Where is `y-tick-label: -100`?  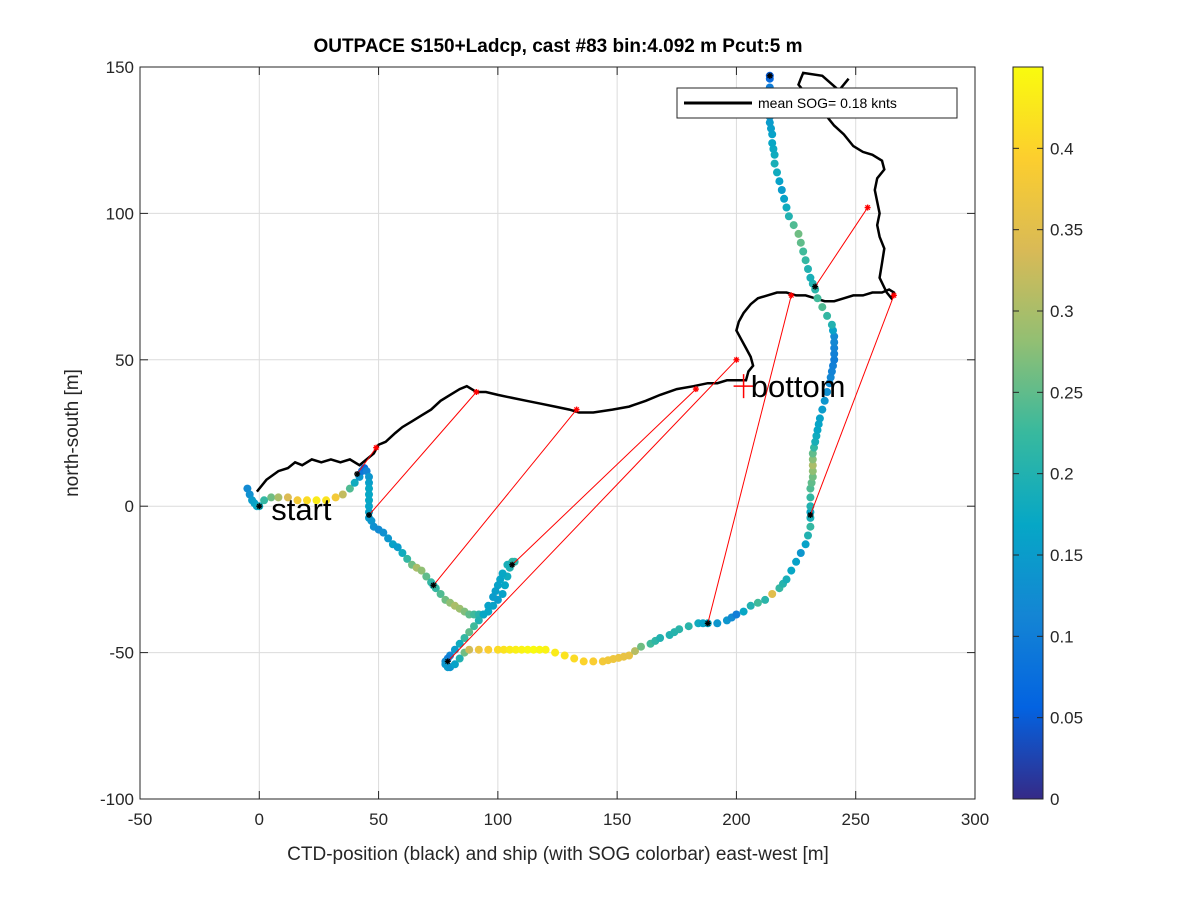
y-tick-label: -100 is located at coordinates (117, 799).